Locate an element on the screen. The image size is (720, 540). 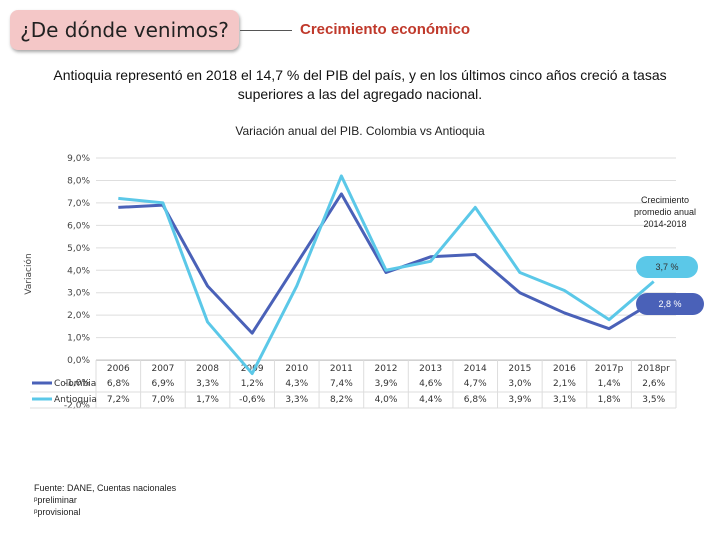
x-category-label: 2008 is located at coordinates (207, 369).